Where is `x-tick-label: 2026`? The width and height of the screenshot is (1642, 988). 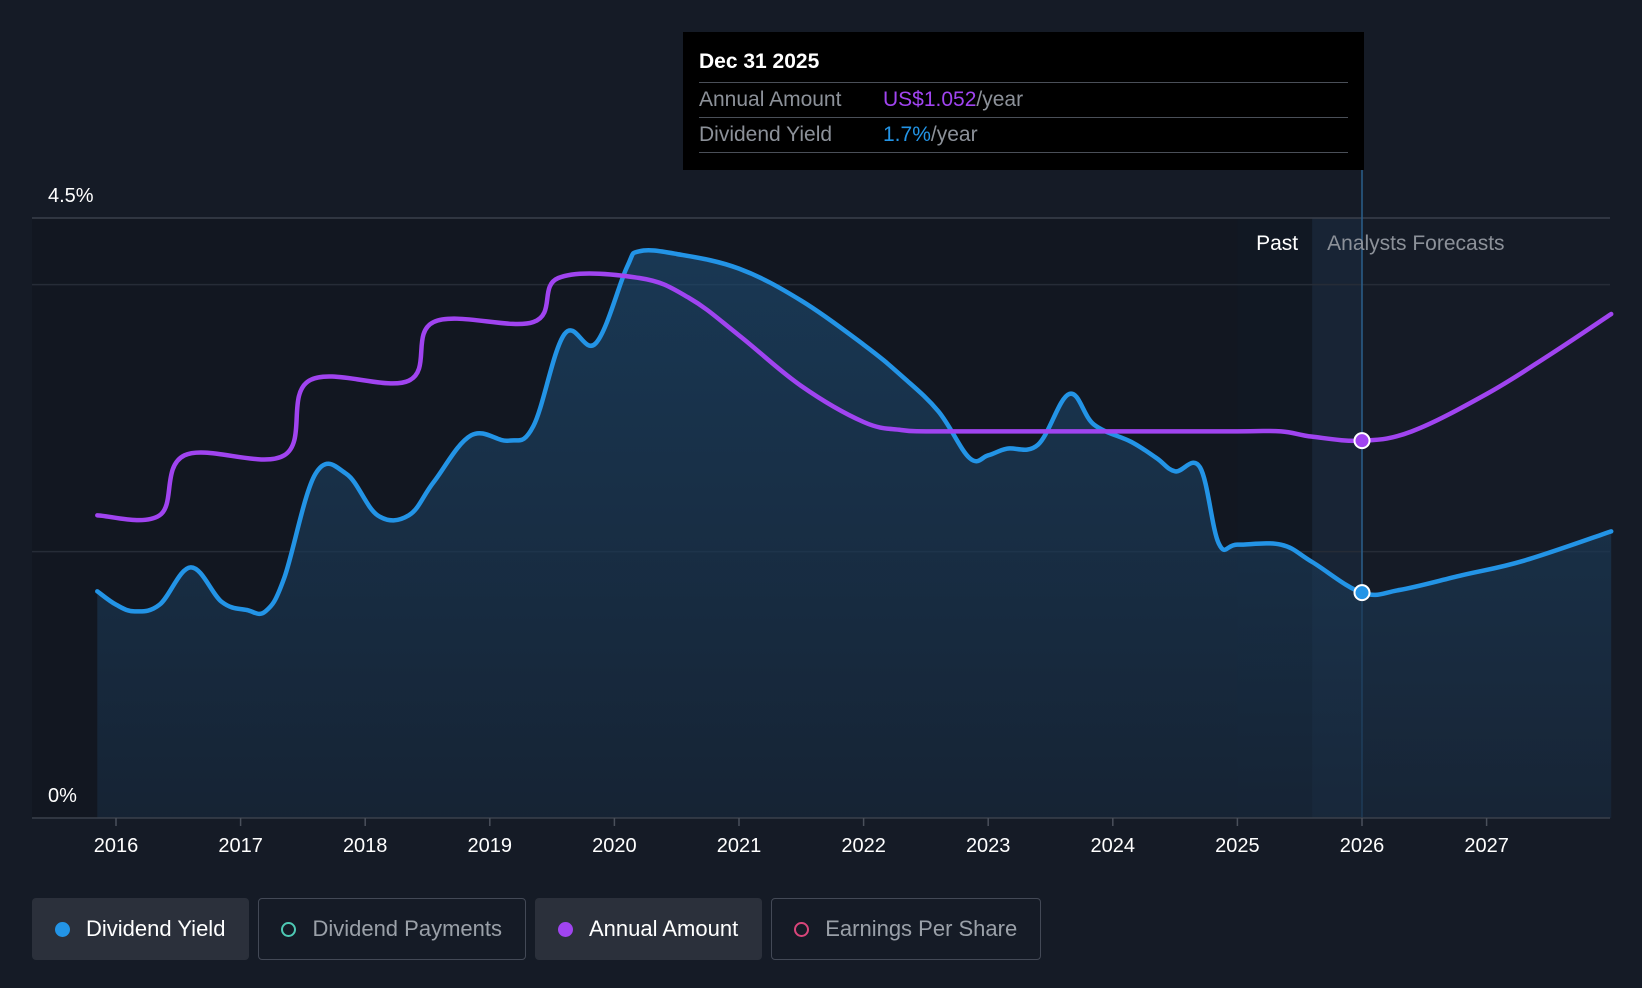 x-tick-label: 2026 is located at coordinates (1362, 846).